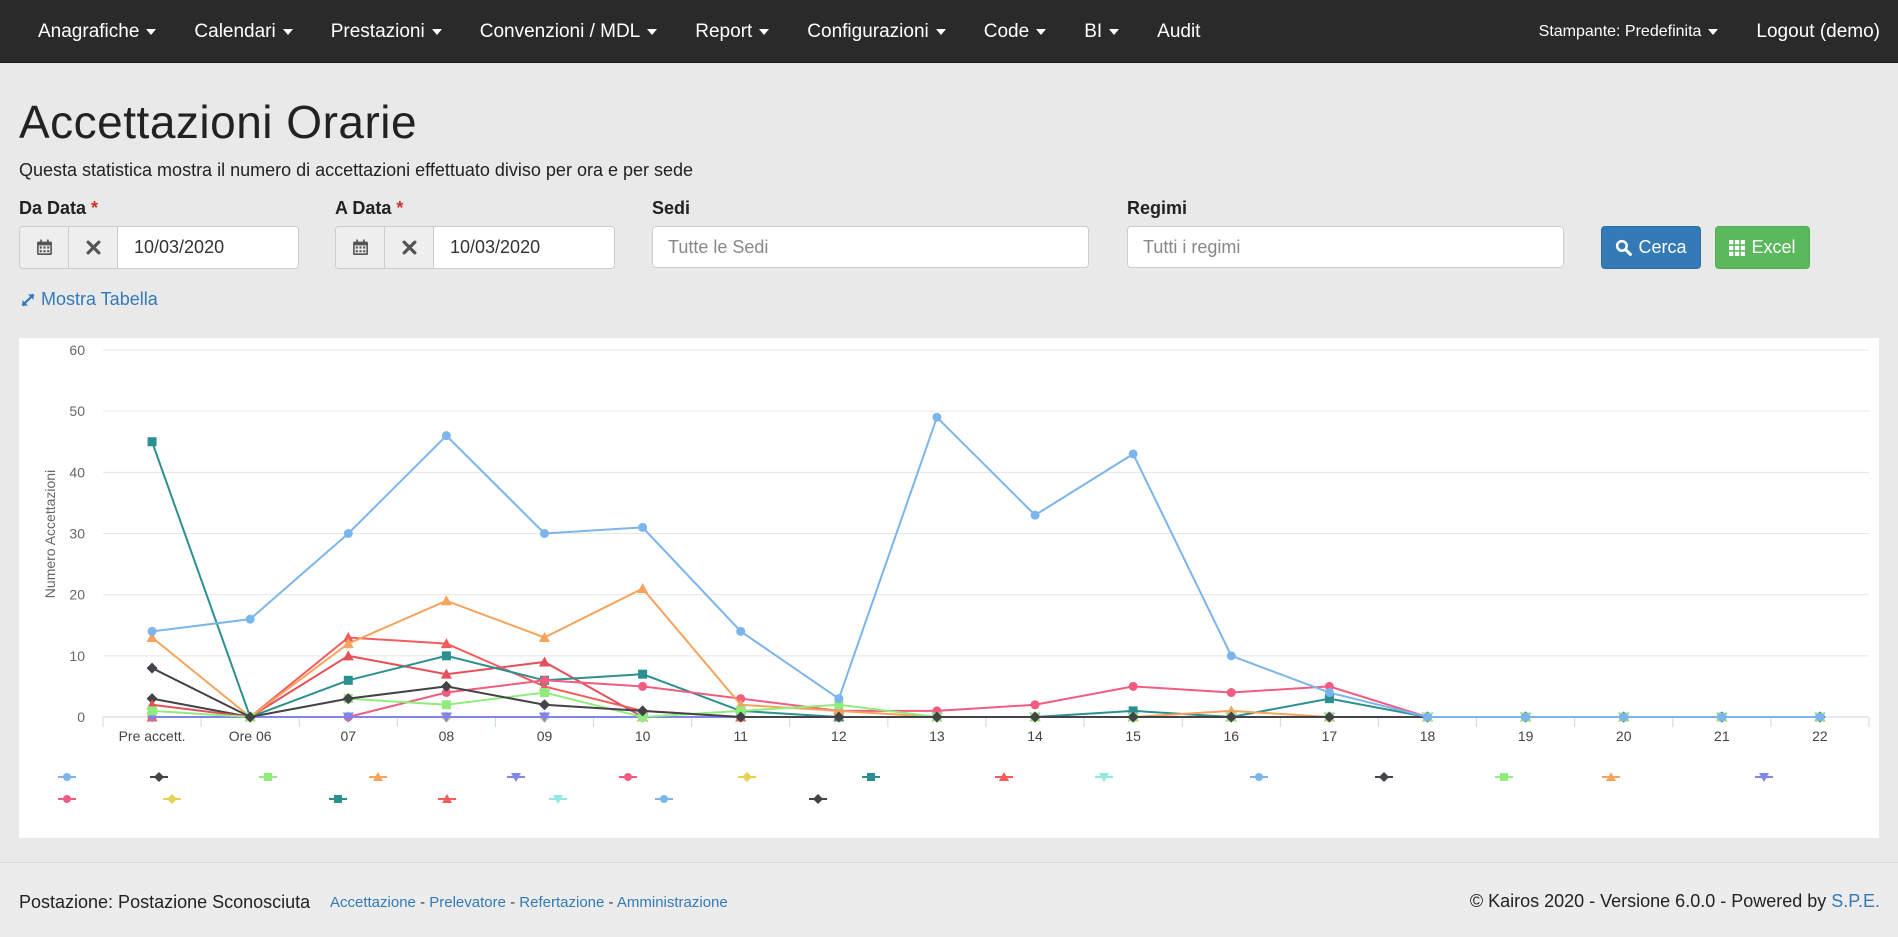 The image size is (1898, 937). I want to click on from-date-input, so click(208, 247).